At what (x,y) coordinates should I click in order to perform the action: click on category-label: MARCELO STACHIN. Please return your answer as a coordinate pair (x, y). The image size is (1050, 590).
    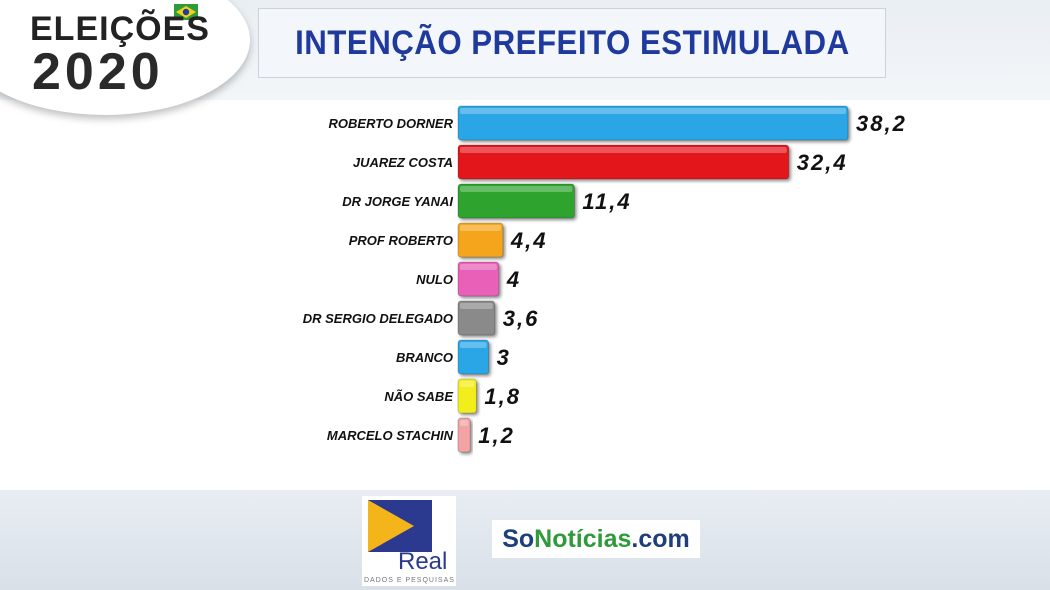
    Looking at the image, I should click on (390, 435).